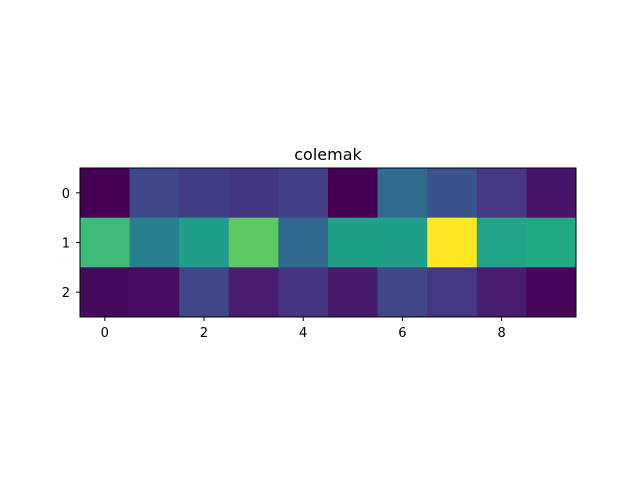 The height and width of the screenshot is (484, 640). I want to click on y-tick-label-0: 0, so click(66, 194).